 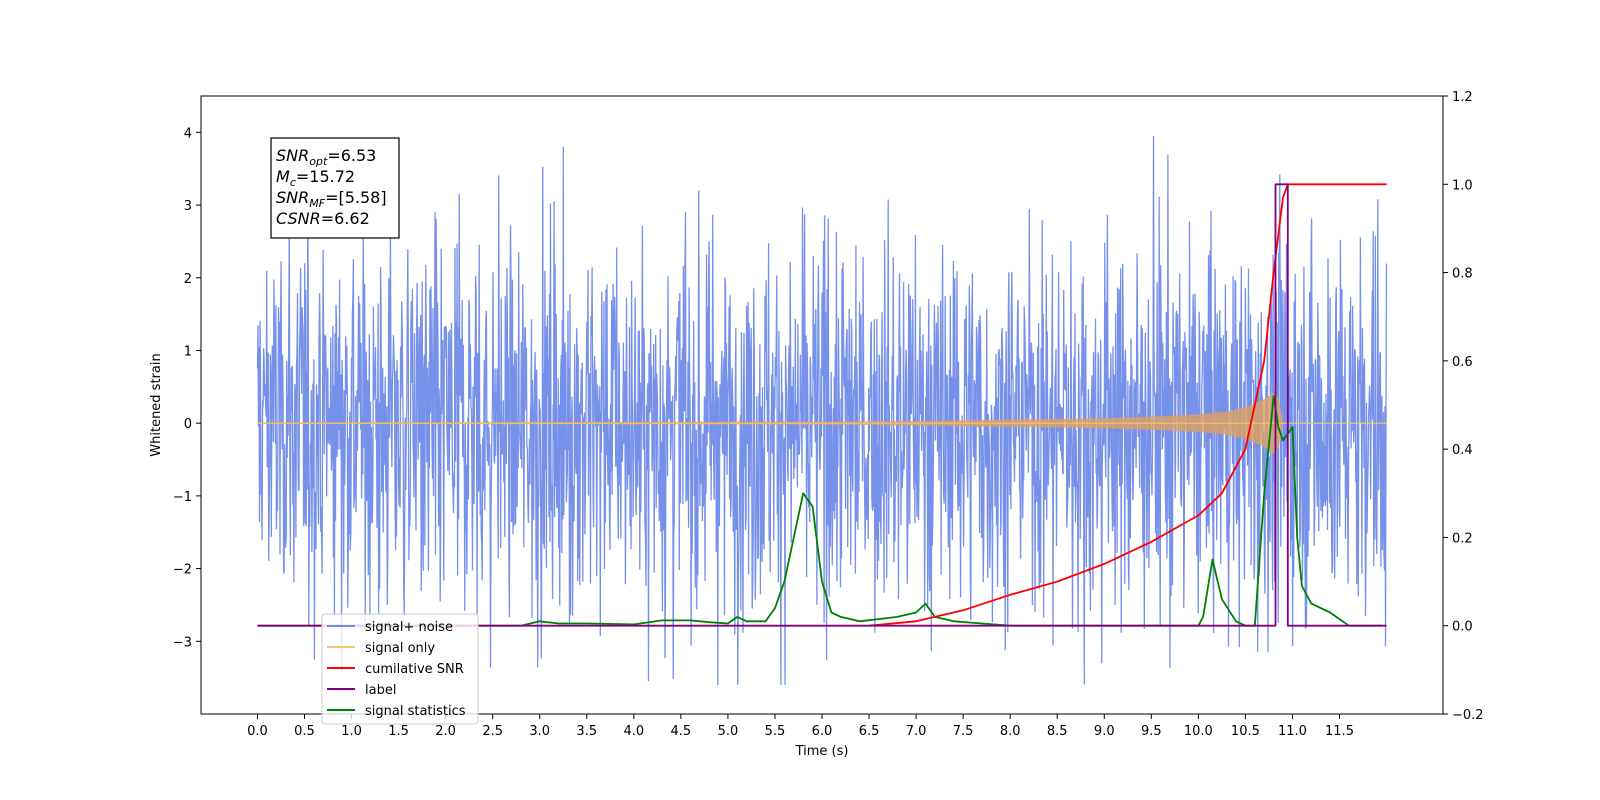 I want to click on y-left-tick-label: −3, so click(x=182, y=642).